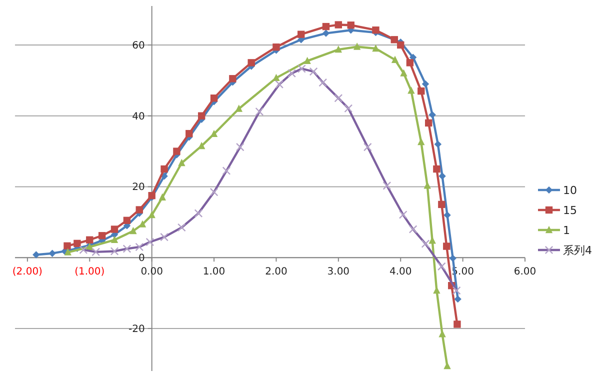 The height and width of the screenshot is (377, 600). Describe the element at coordinates (570, 210) in the screenshot. I see `legend-label: 15` at that location.